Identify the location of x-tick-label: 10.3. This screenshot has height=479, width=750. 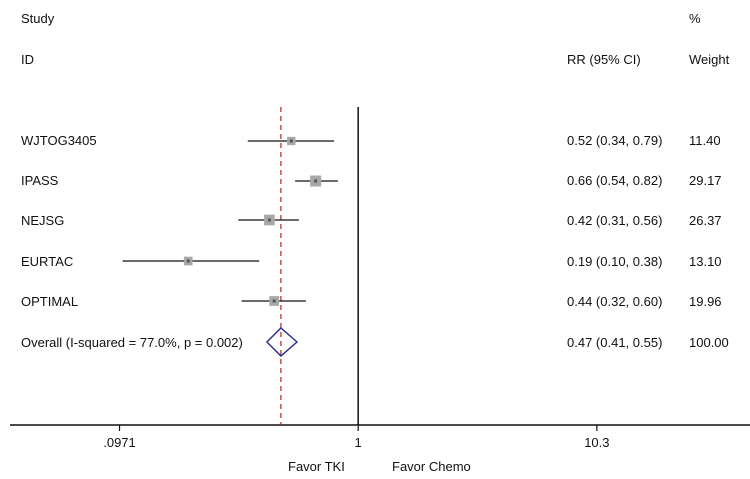
(596, 442).